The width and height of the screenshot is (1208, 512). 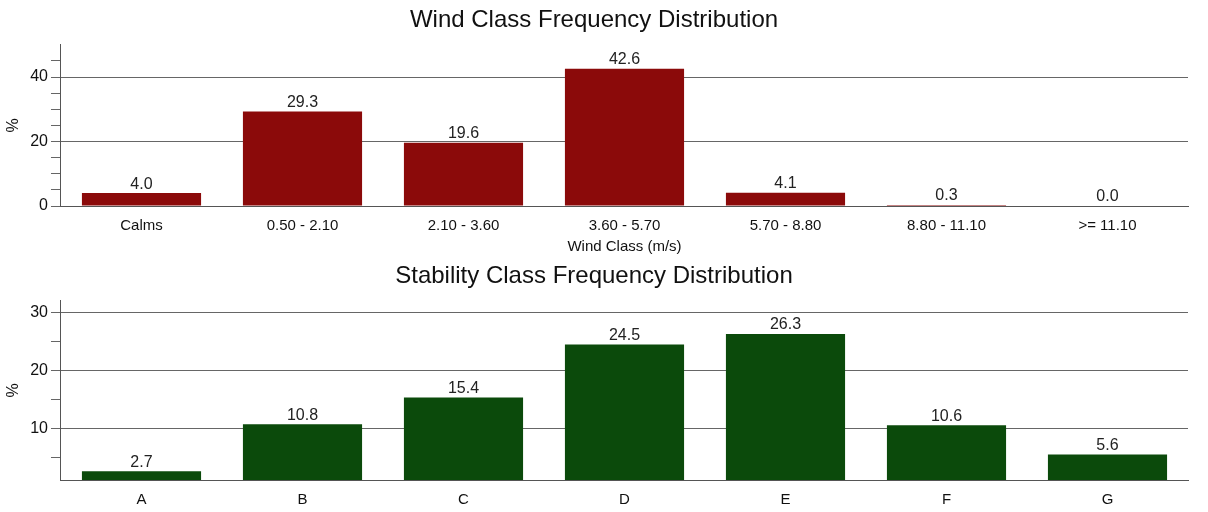 I want to click on data-label: 5.6, so click(x=1107, y=444).